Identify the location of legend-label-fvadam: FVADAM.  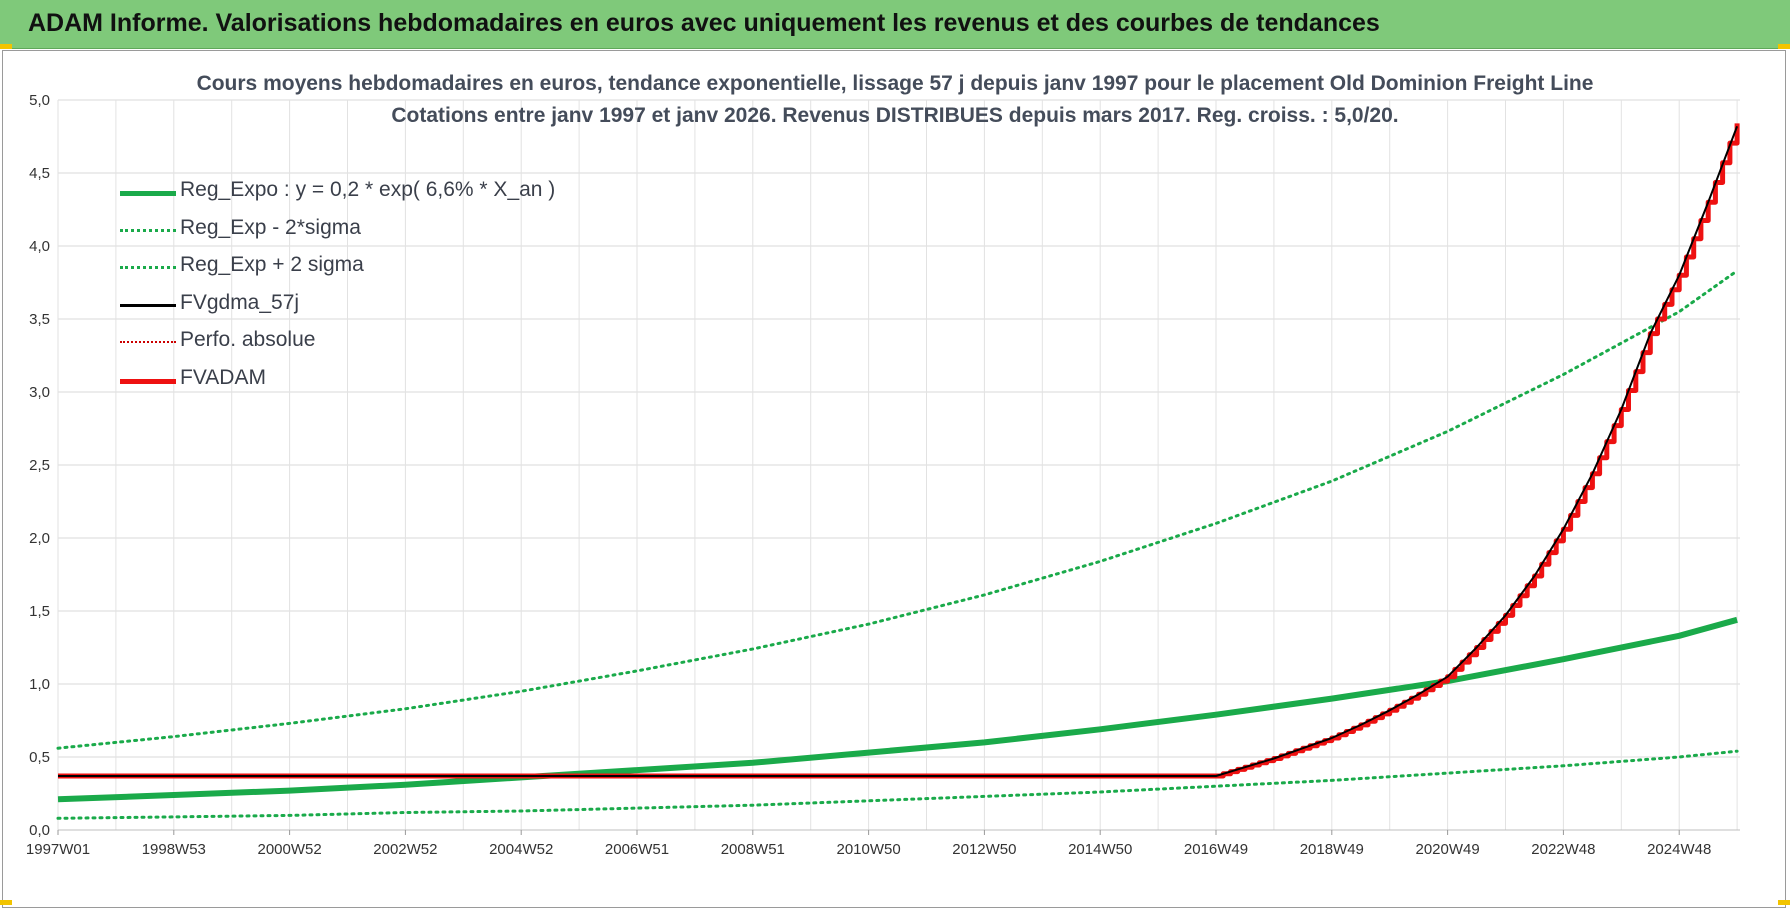
(223, 377).